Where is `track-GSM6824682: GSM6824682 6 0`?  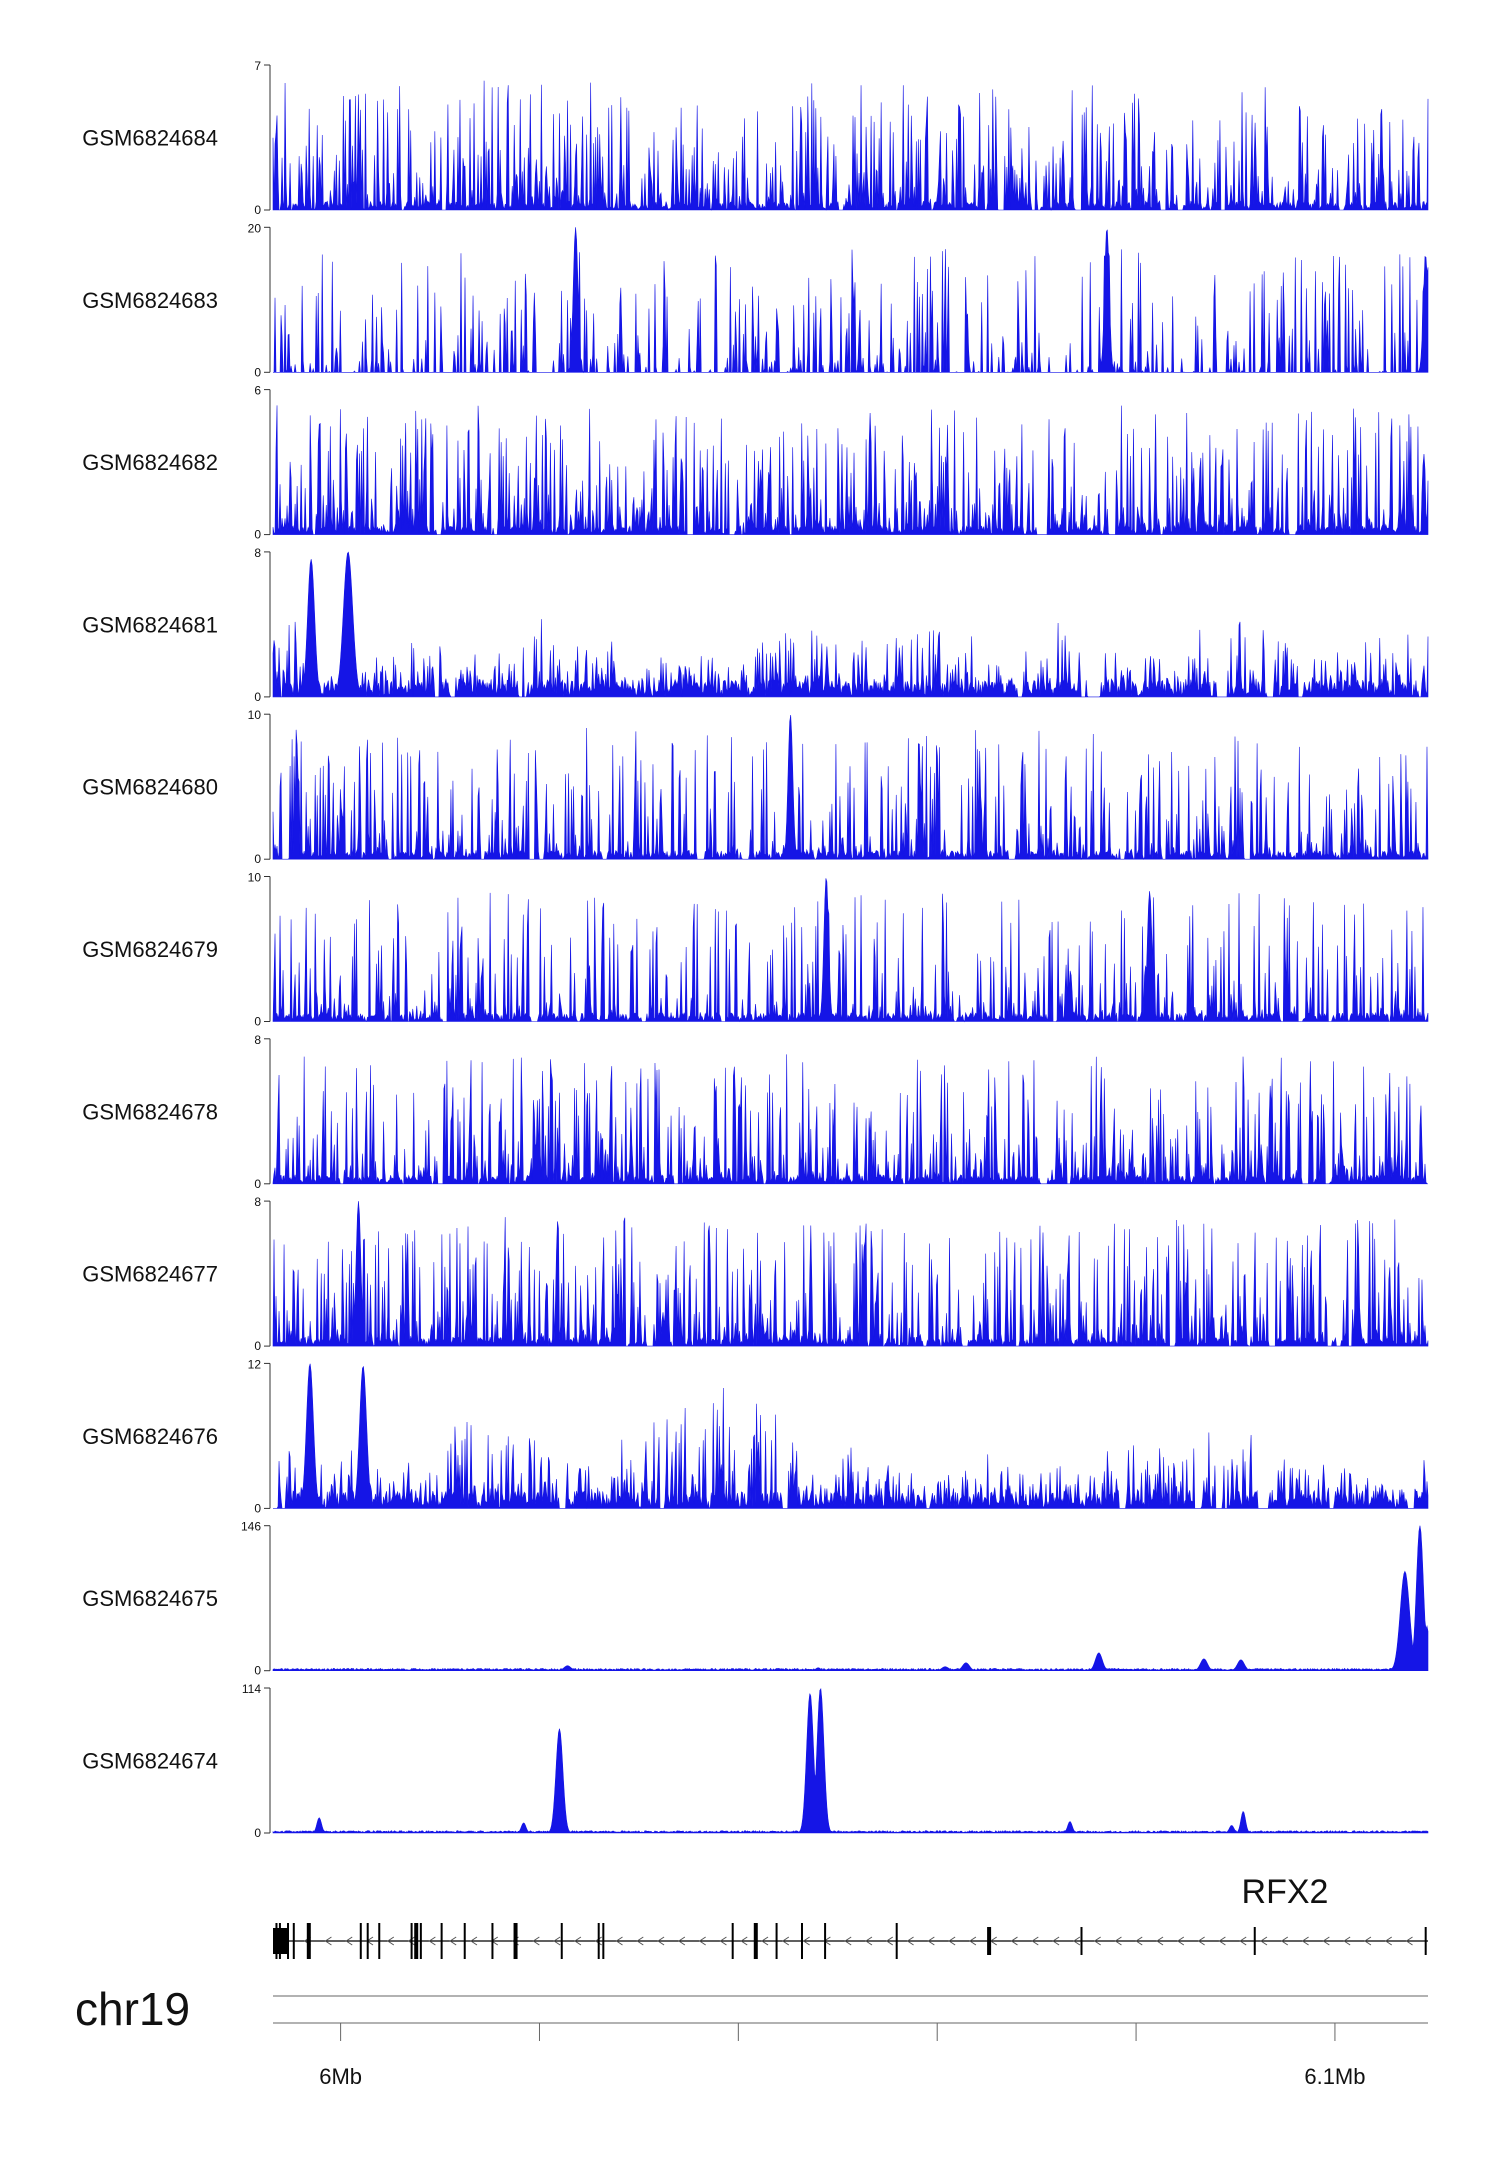
track-GSM6824682: GSM6824682 6 0 is located at coordinates (755, 463).